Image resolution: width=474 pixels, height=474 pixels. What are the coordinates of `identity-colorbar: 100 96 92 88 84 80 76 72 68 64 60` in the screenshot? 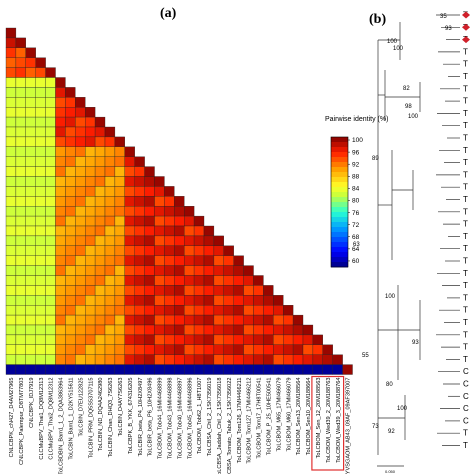 It's located at (346, 202).